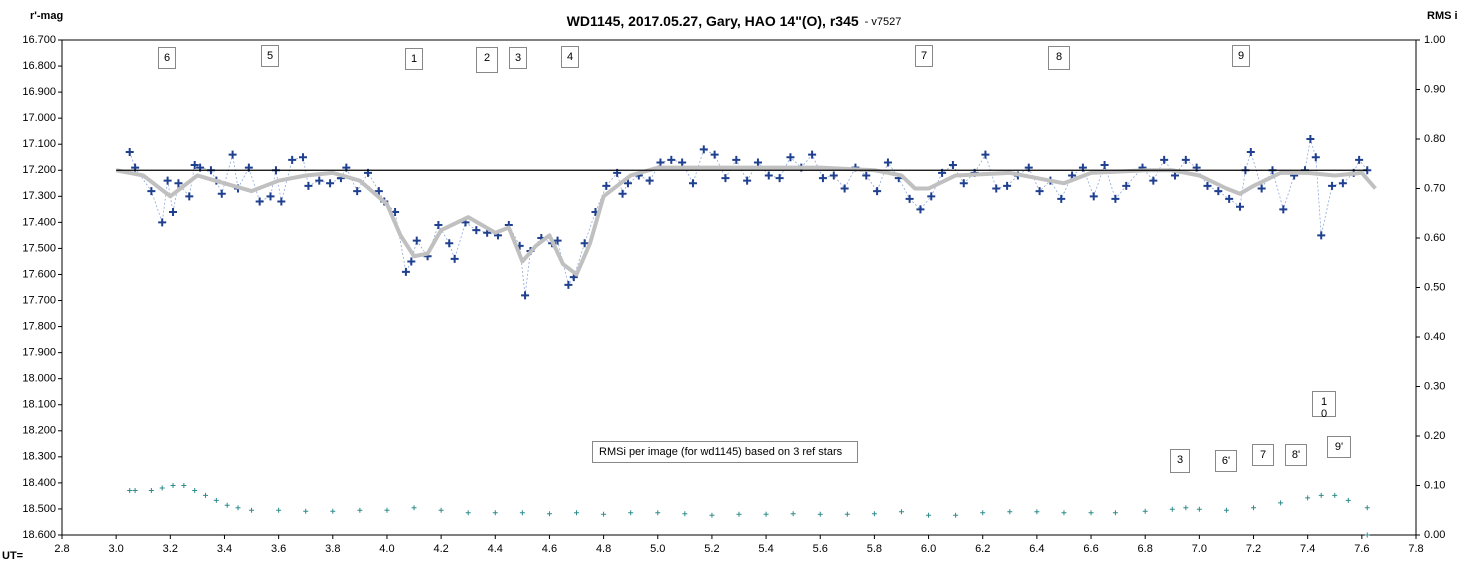 The image size is (1469, 566). I want to click on x-tick-label: 4.0, so click(386, 549).